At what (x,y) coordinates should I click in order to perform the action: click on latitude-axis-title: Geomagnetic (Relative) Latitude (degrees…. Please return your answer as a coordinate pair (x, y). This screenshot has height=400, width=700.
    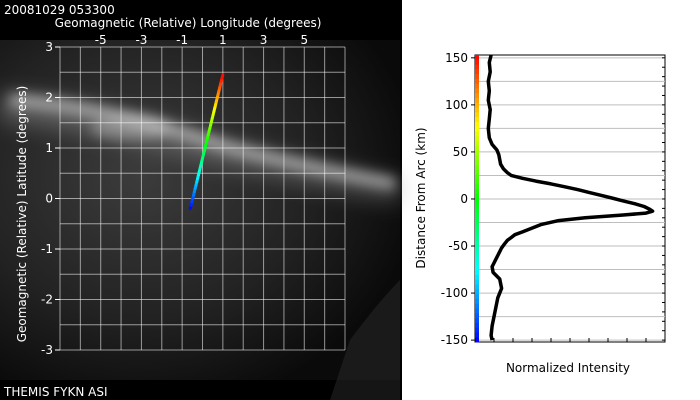
    Looking at the image, I should click on (22, 214).